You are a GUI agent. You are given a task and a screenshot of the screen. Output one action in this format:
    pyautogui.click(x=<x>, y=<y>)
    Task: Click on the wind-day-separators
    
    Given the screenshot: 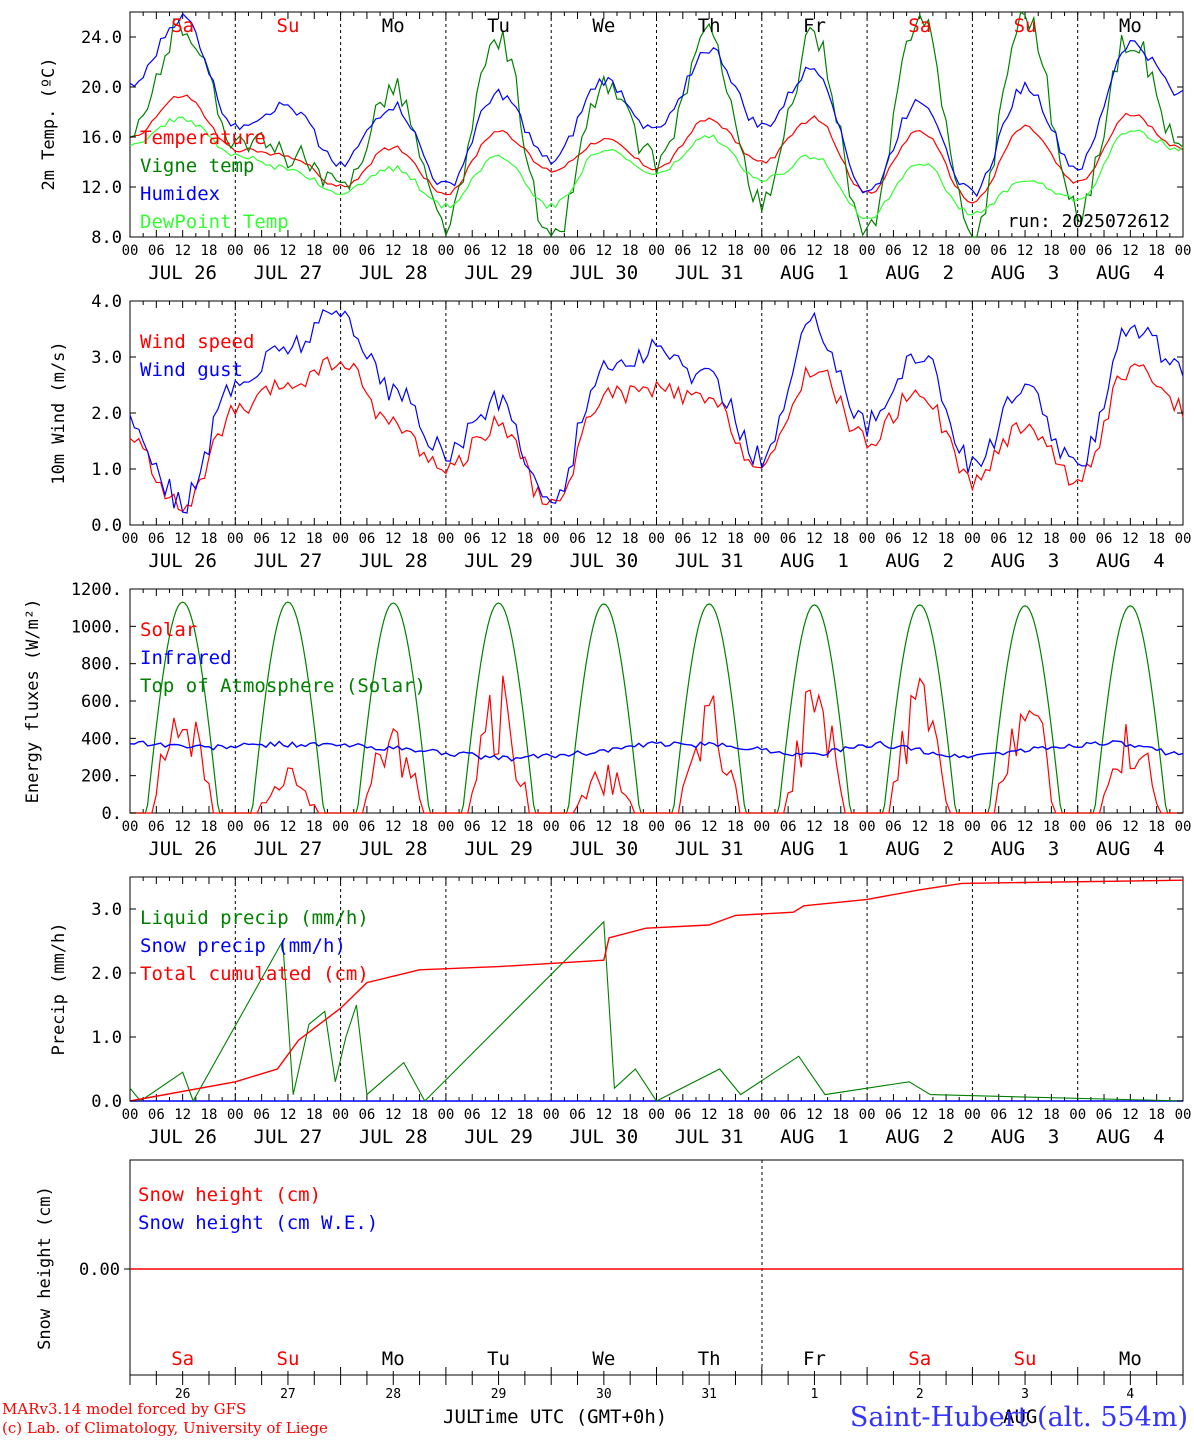 What is the action you would take?
    pyautogui.click(x=656, y=413)
    